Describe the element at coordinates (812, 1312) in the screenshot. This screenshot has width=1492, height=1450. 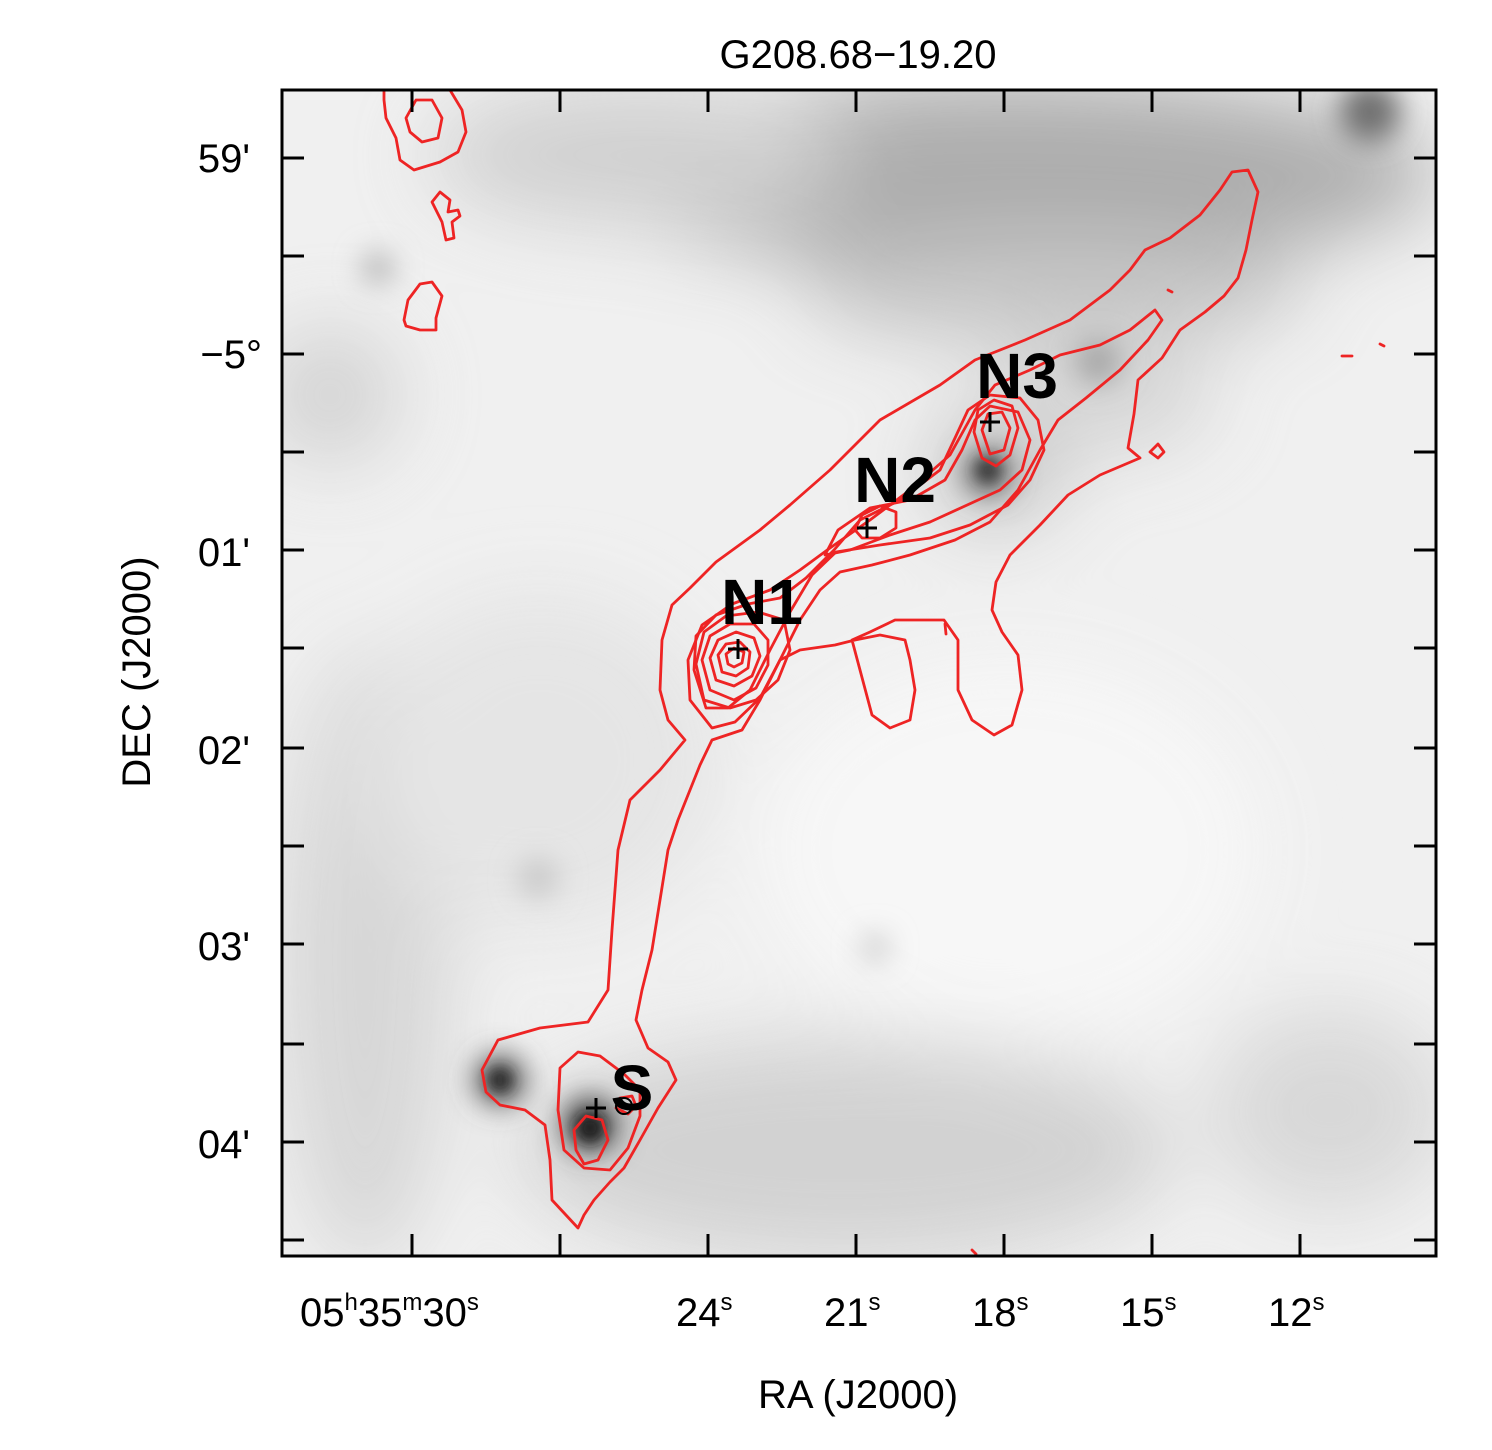
I see `x-tick-labels: 05h35m30s 24s 21s 18s 15s 12s` at that location.